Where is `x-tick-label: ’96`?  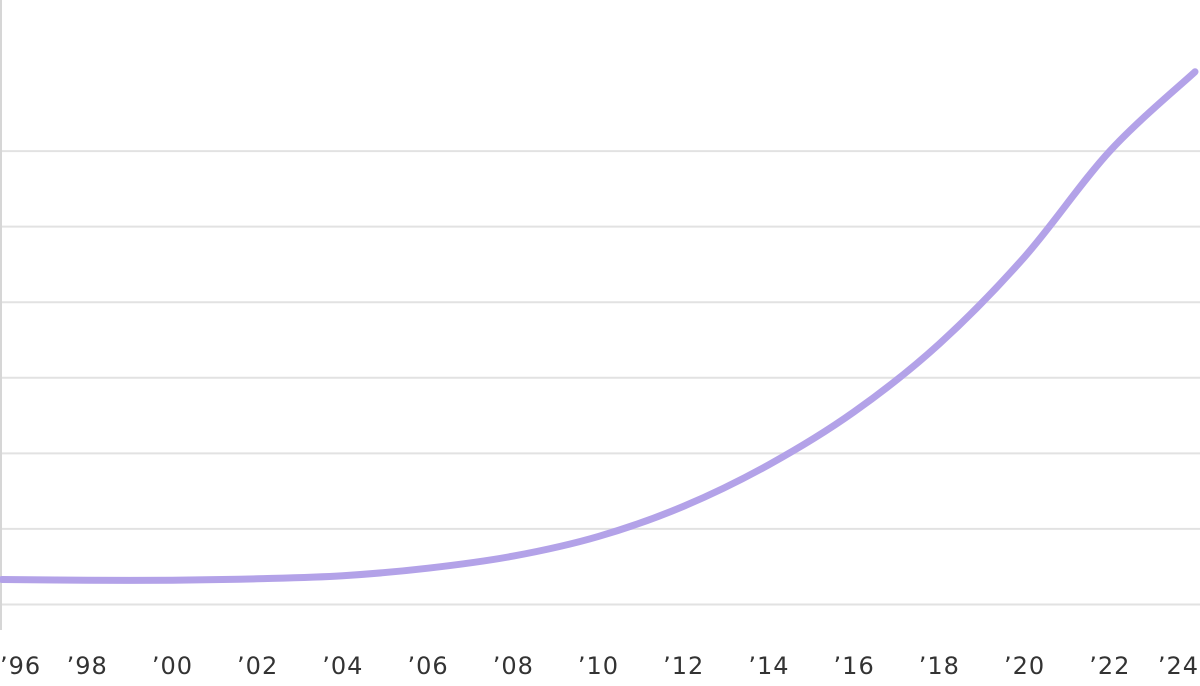 x-tick-label: ’96 is located at coordinates (20, 666).